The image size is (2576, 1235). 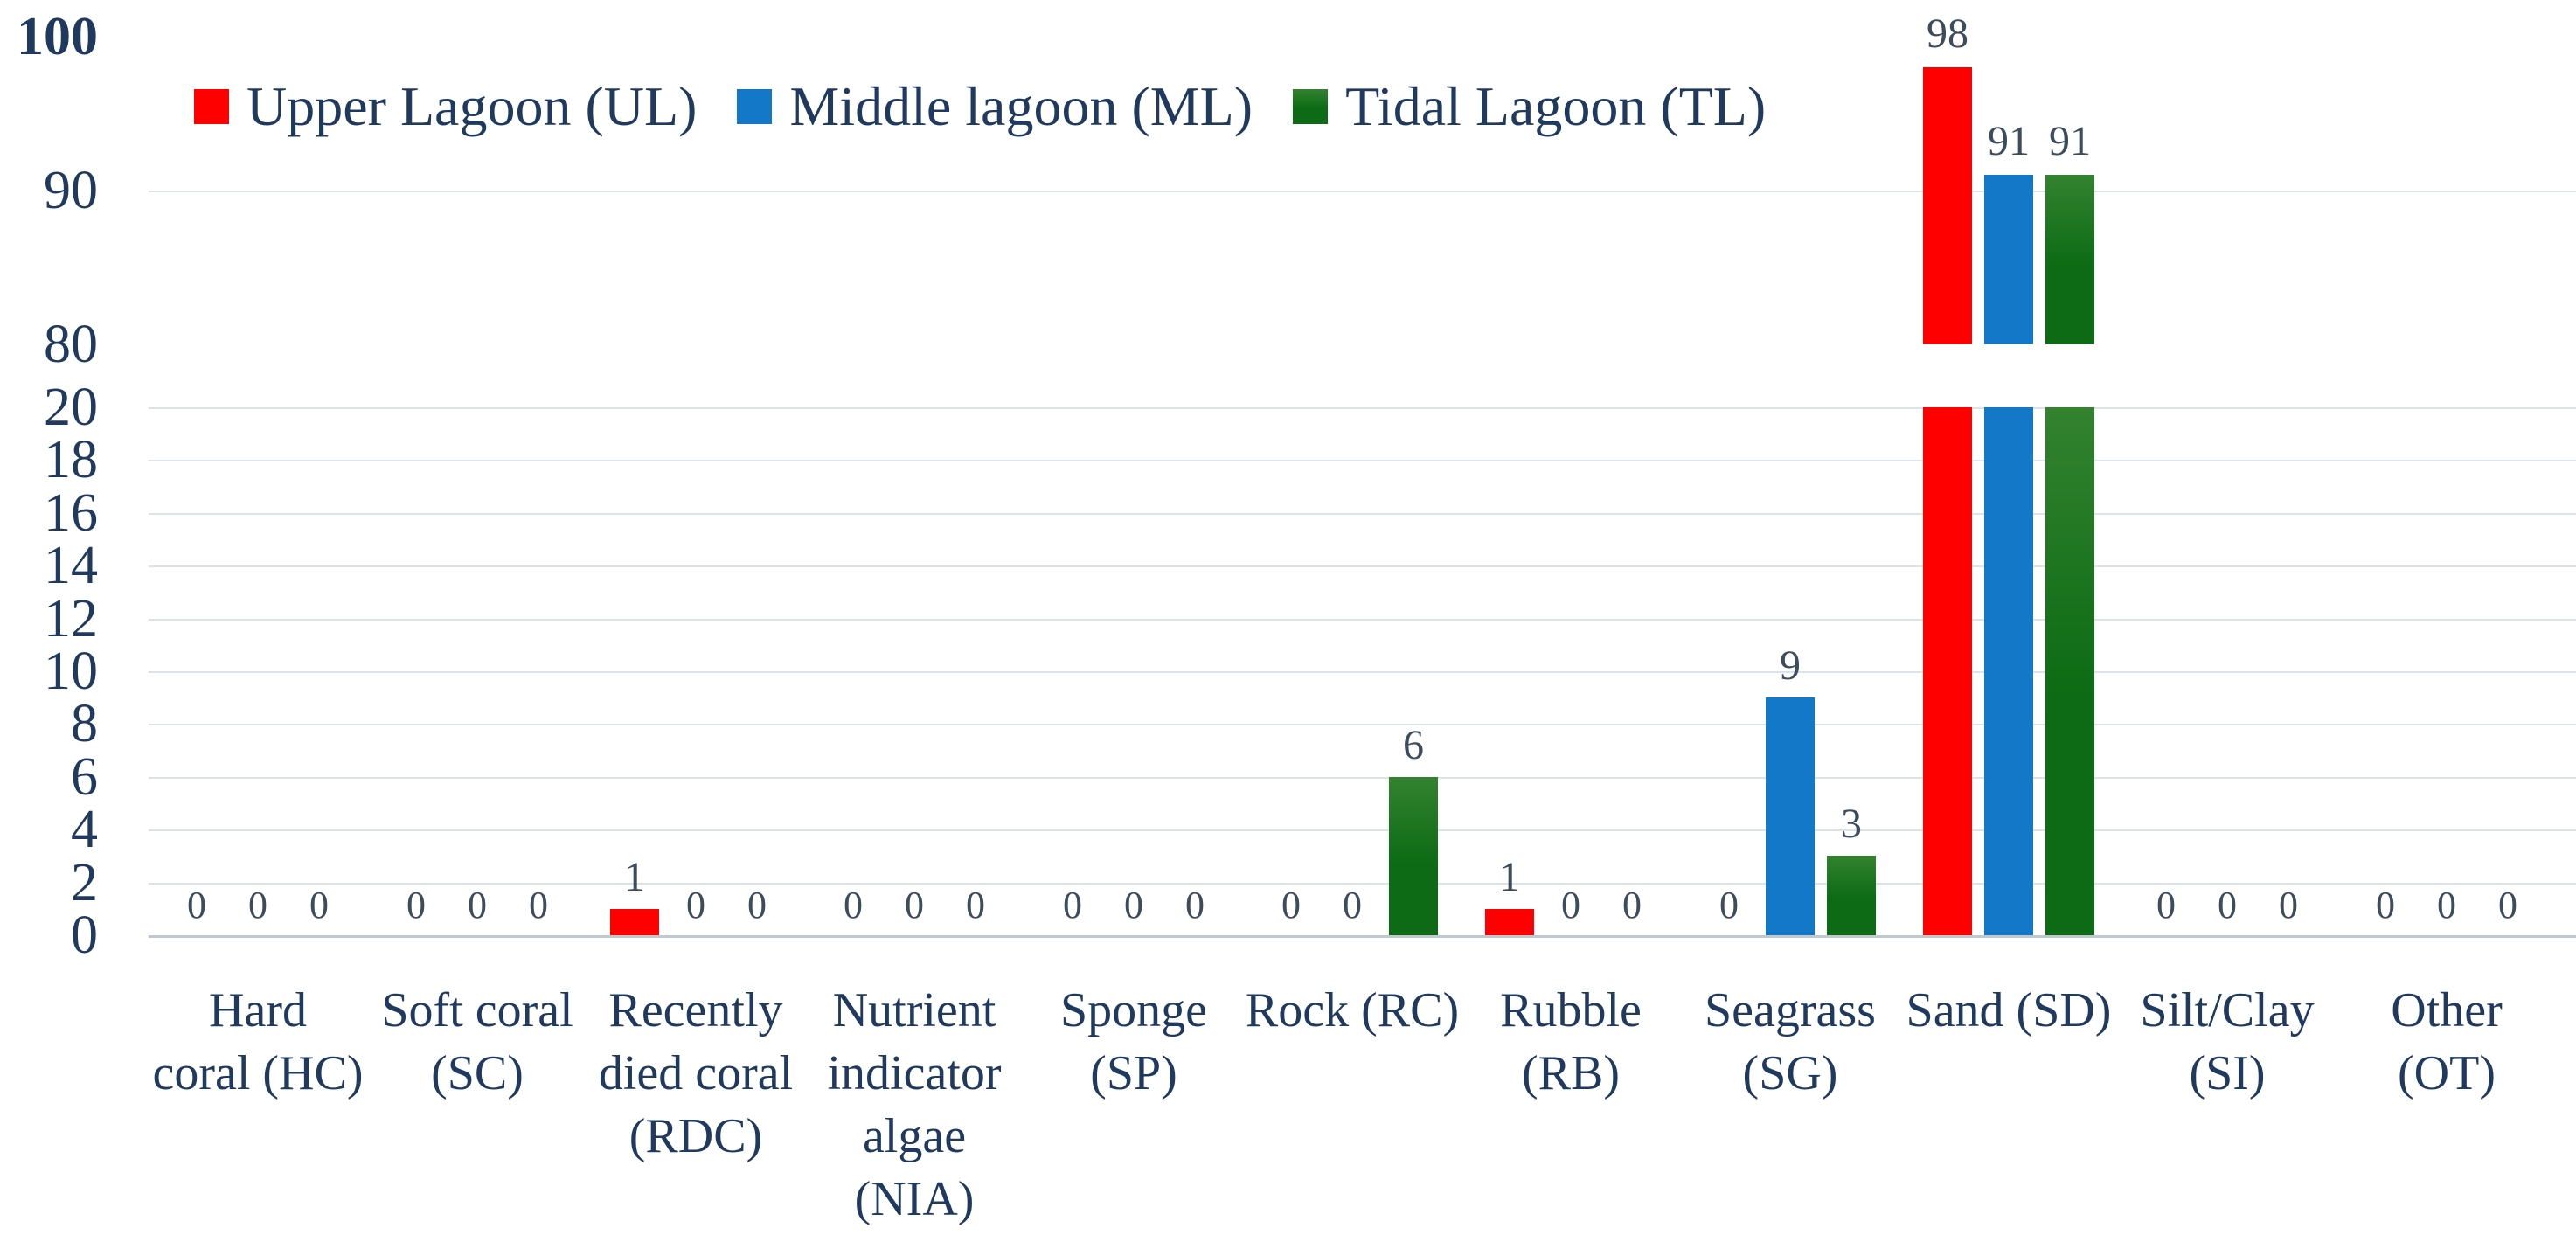 What do you see at coordinates (71, 565) in the screenshot?
I see `y-axis-tick-label: 14` at bounding box center [71, 565].